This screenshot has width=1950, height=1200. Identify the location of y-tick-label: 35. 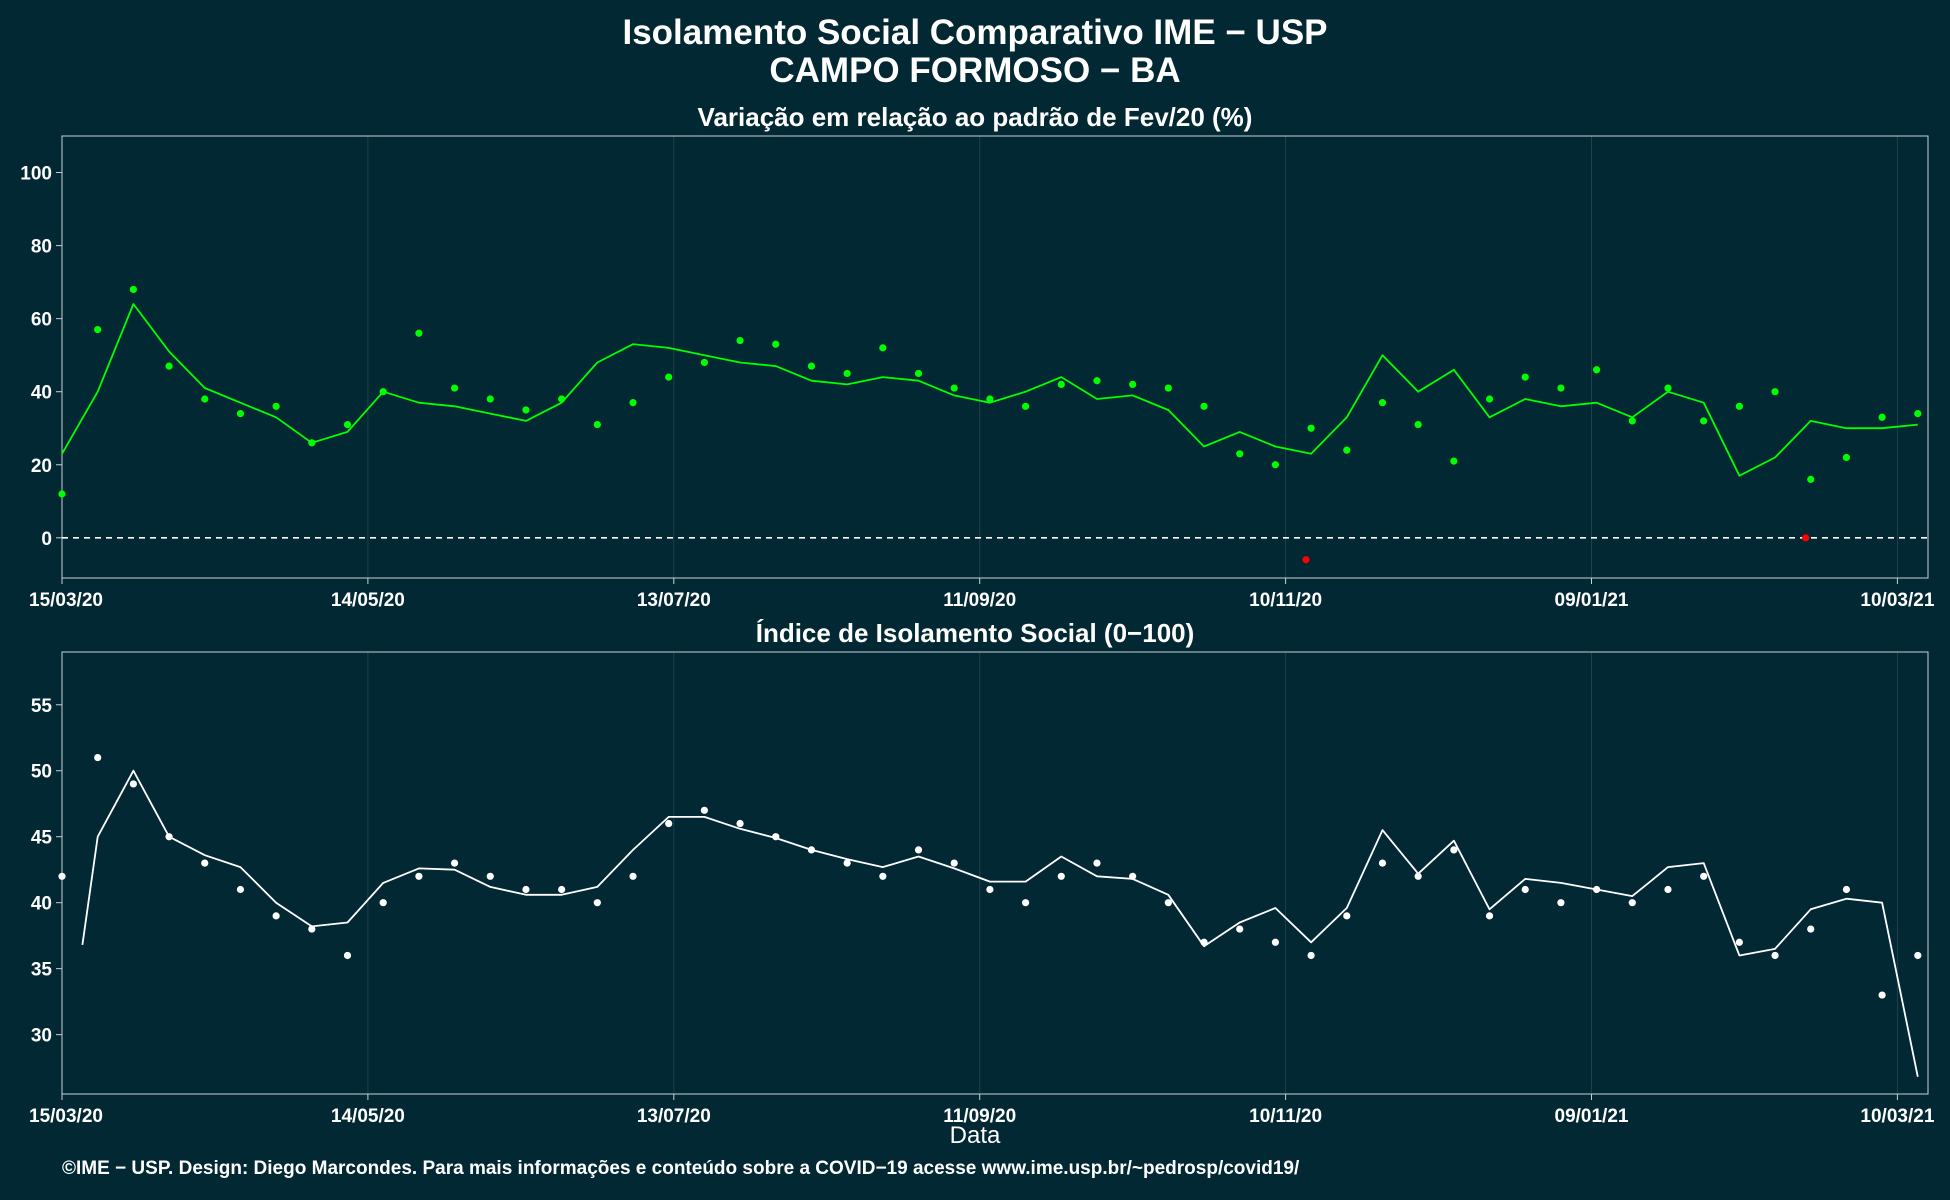
(42, 970).